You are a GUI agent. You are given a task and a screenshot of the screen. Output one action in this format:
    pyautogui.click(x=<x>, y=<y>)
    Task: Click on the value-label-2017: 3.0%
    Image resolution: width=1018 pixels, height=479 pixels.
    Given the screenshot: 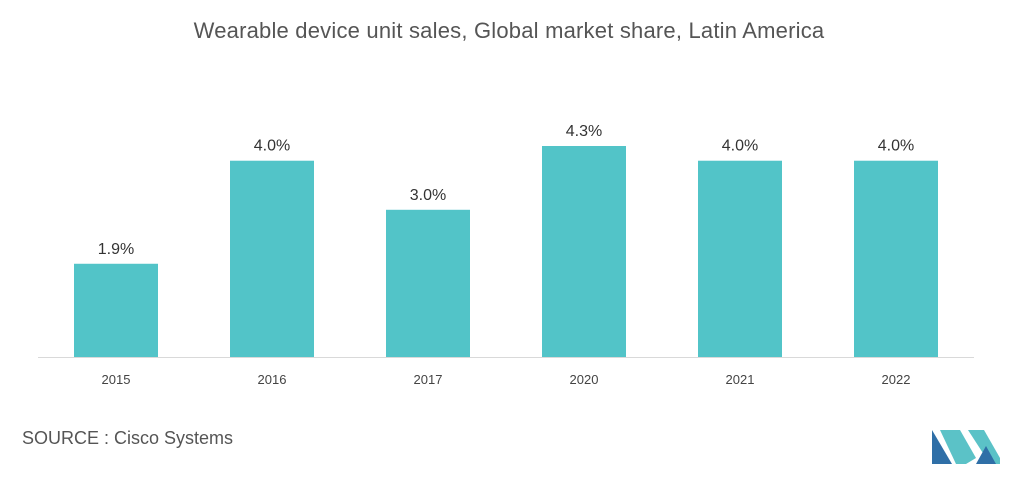 What is the action you would take?
    pyautogui.click(x=428, y=195)
    